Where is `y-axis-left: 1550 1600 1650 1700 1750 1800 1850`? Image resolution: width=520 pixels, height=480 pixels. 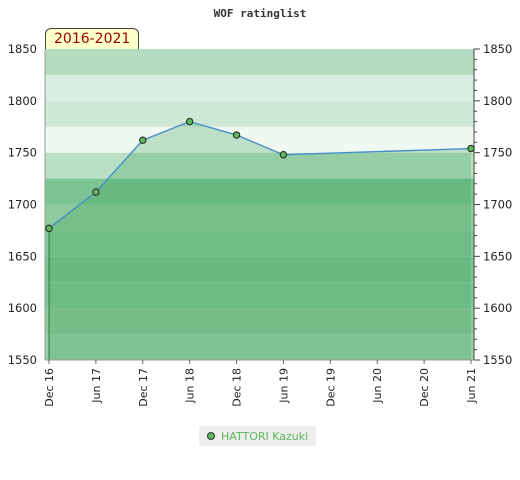
y-axis-left: 1550 1600 1650 1700 1750 1800 1850 is located at coordinates (22, 204).